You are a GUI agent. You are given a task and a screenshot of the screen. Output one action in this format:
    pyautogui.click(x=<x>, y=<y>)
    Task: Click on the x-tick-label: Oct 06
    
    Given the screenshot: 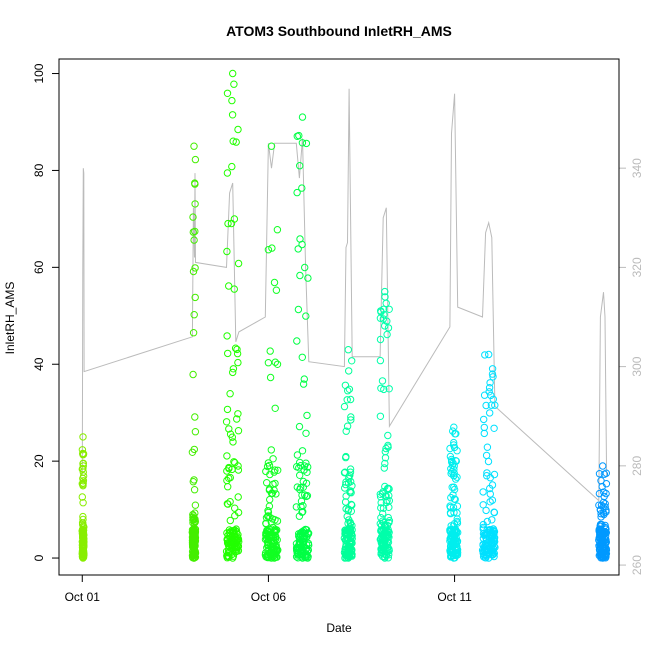 What is the action you would take?
    pyautogui.click(x=269, y=597)
    